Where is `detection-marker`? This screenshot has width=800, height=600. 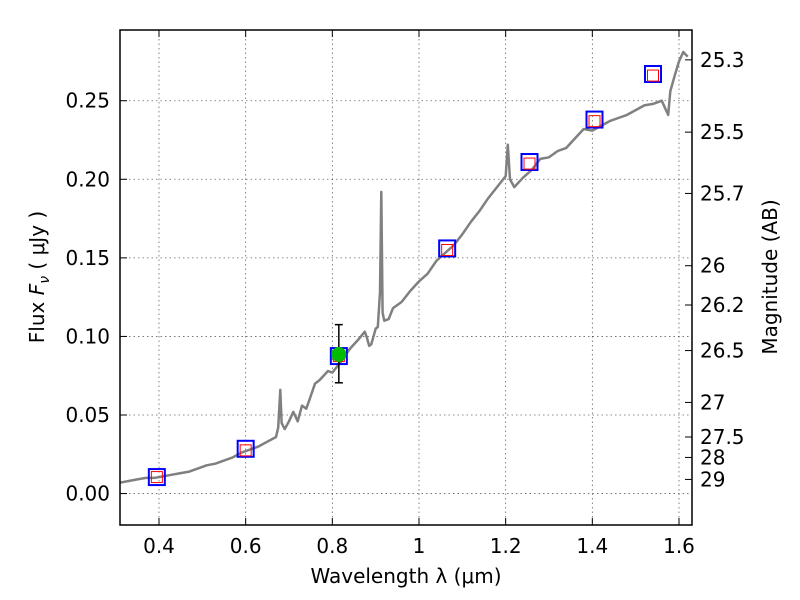
detection-marker is located at coordinates (339, 354).